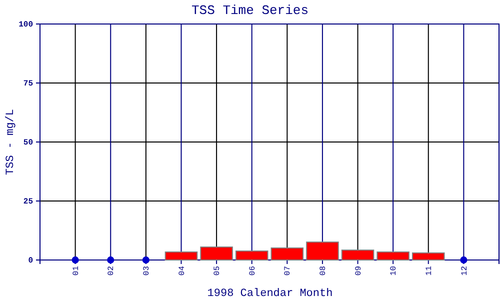  Describe the element at coordinates (394, 271) in the screenshot. I see `x-tick-label: 10` at that location.